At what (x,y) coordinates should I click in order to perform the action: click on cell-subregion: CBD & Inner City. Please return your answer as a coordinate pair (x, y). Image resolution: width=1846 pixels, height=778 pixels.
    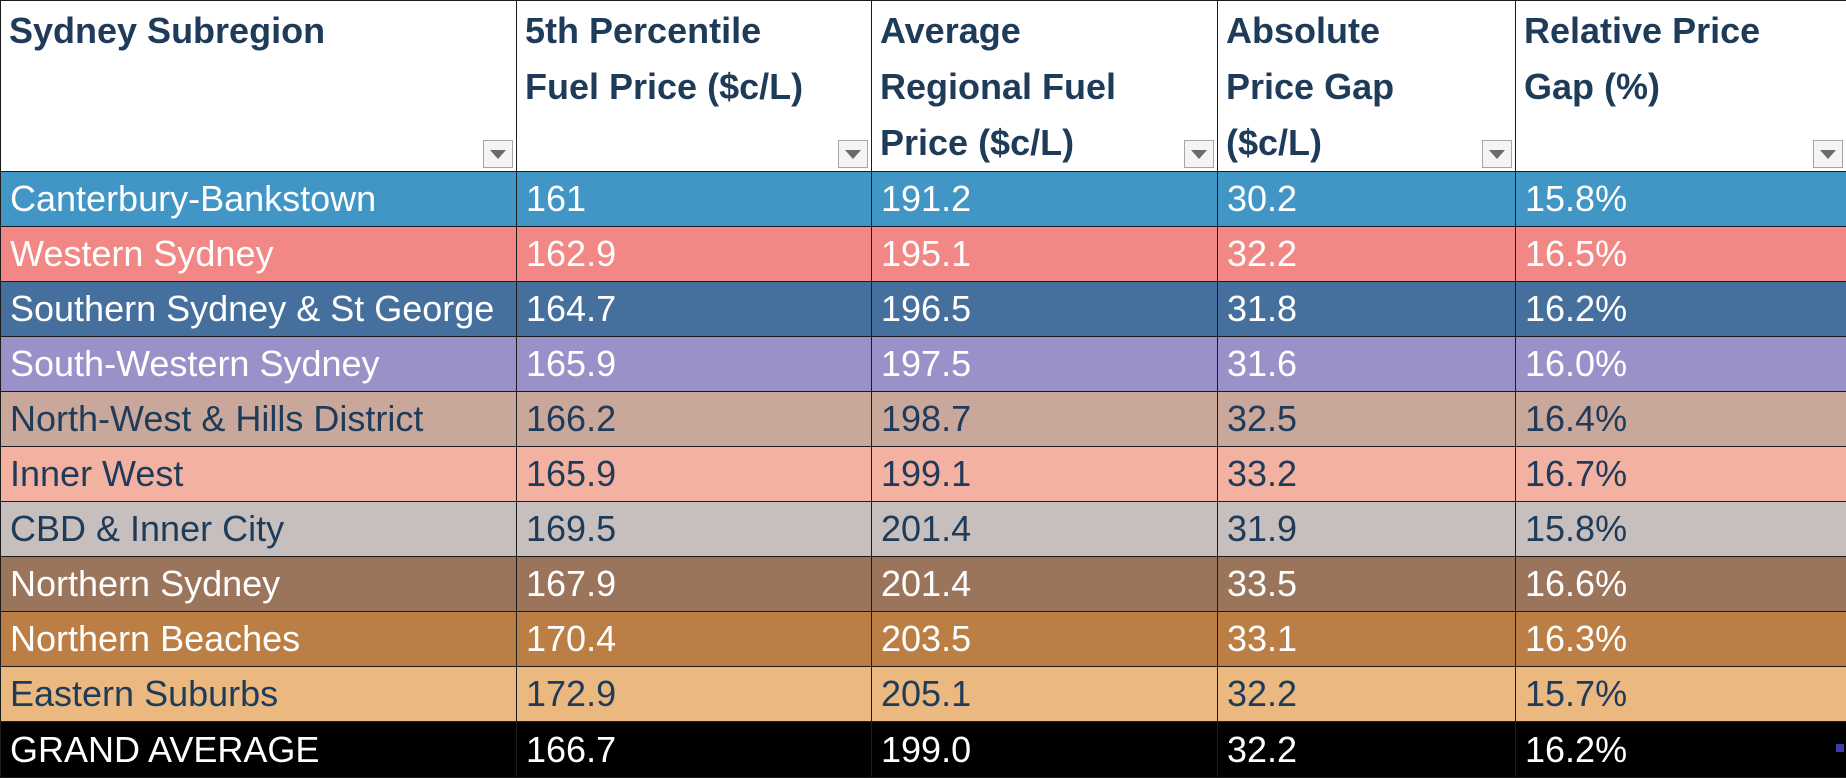
    Looking at the image, I should click on (259, 529).